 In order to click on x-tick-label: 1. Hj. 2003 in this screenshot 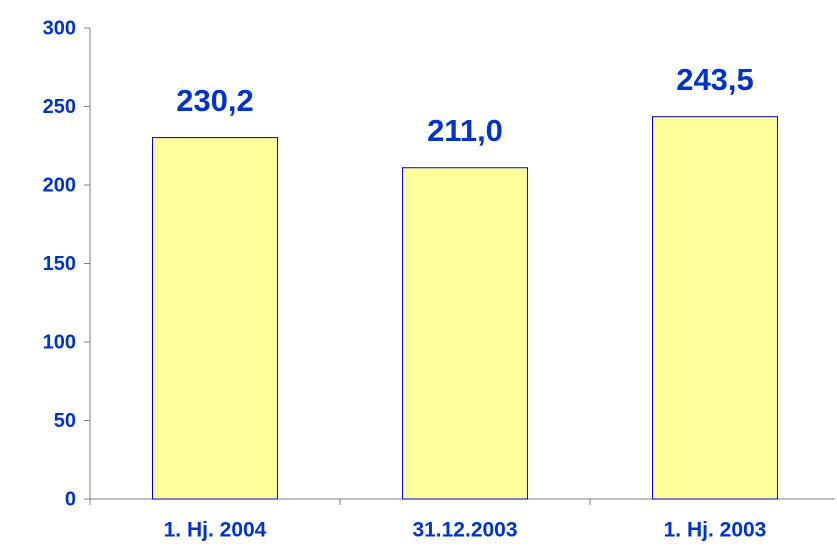, I will do `click(715, 530)`.